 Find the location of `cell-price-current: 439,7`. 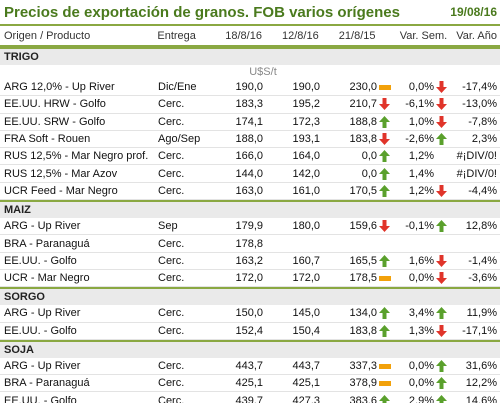

cell-price-current: 439,7 is located at coordinates (249, 398).